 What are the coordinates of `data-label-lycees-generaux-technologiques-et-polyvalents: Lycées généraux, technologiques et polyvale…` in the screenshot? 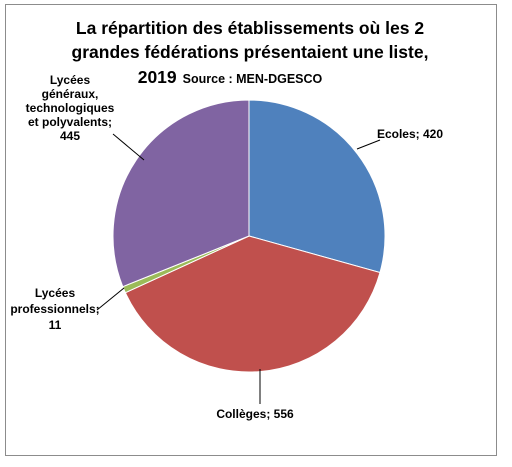 It's located at (70, 108).